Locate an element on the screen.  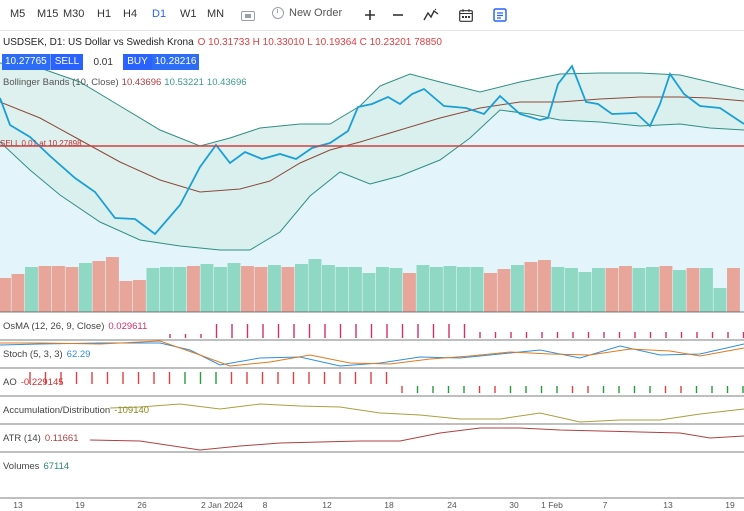
stoch-d-line is located at coordinates (372, 353).